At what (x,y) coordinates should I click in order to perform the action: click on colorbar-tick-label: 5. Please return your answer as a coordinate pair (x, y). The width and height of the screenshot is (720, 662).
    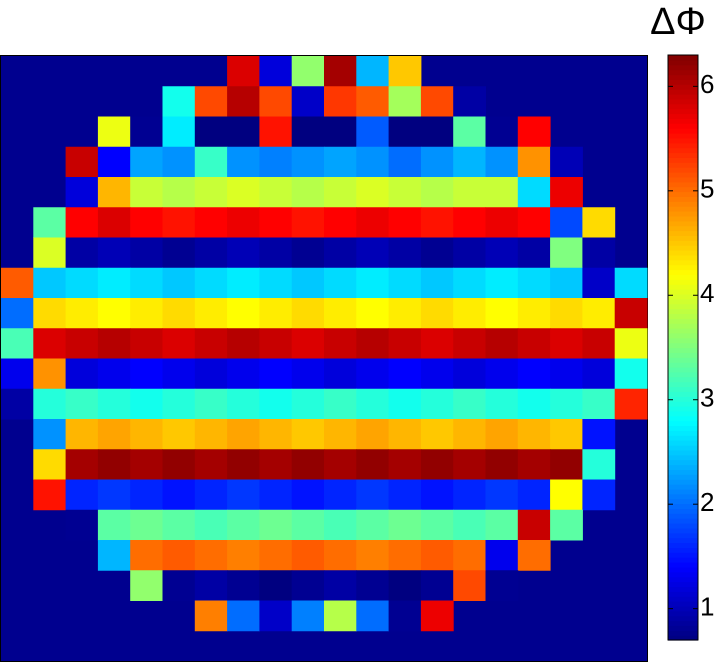
    Looking at the image, I should click on (707, 189).